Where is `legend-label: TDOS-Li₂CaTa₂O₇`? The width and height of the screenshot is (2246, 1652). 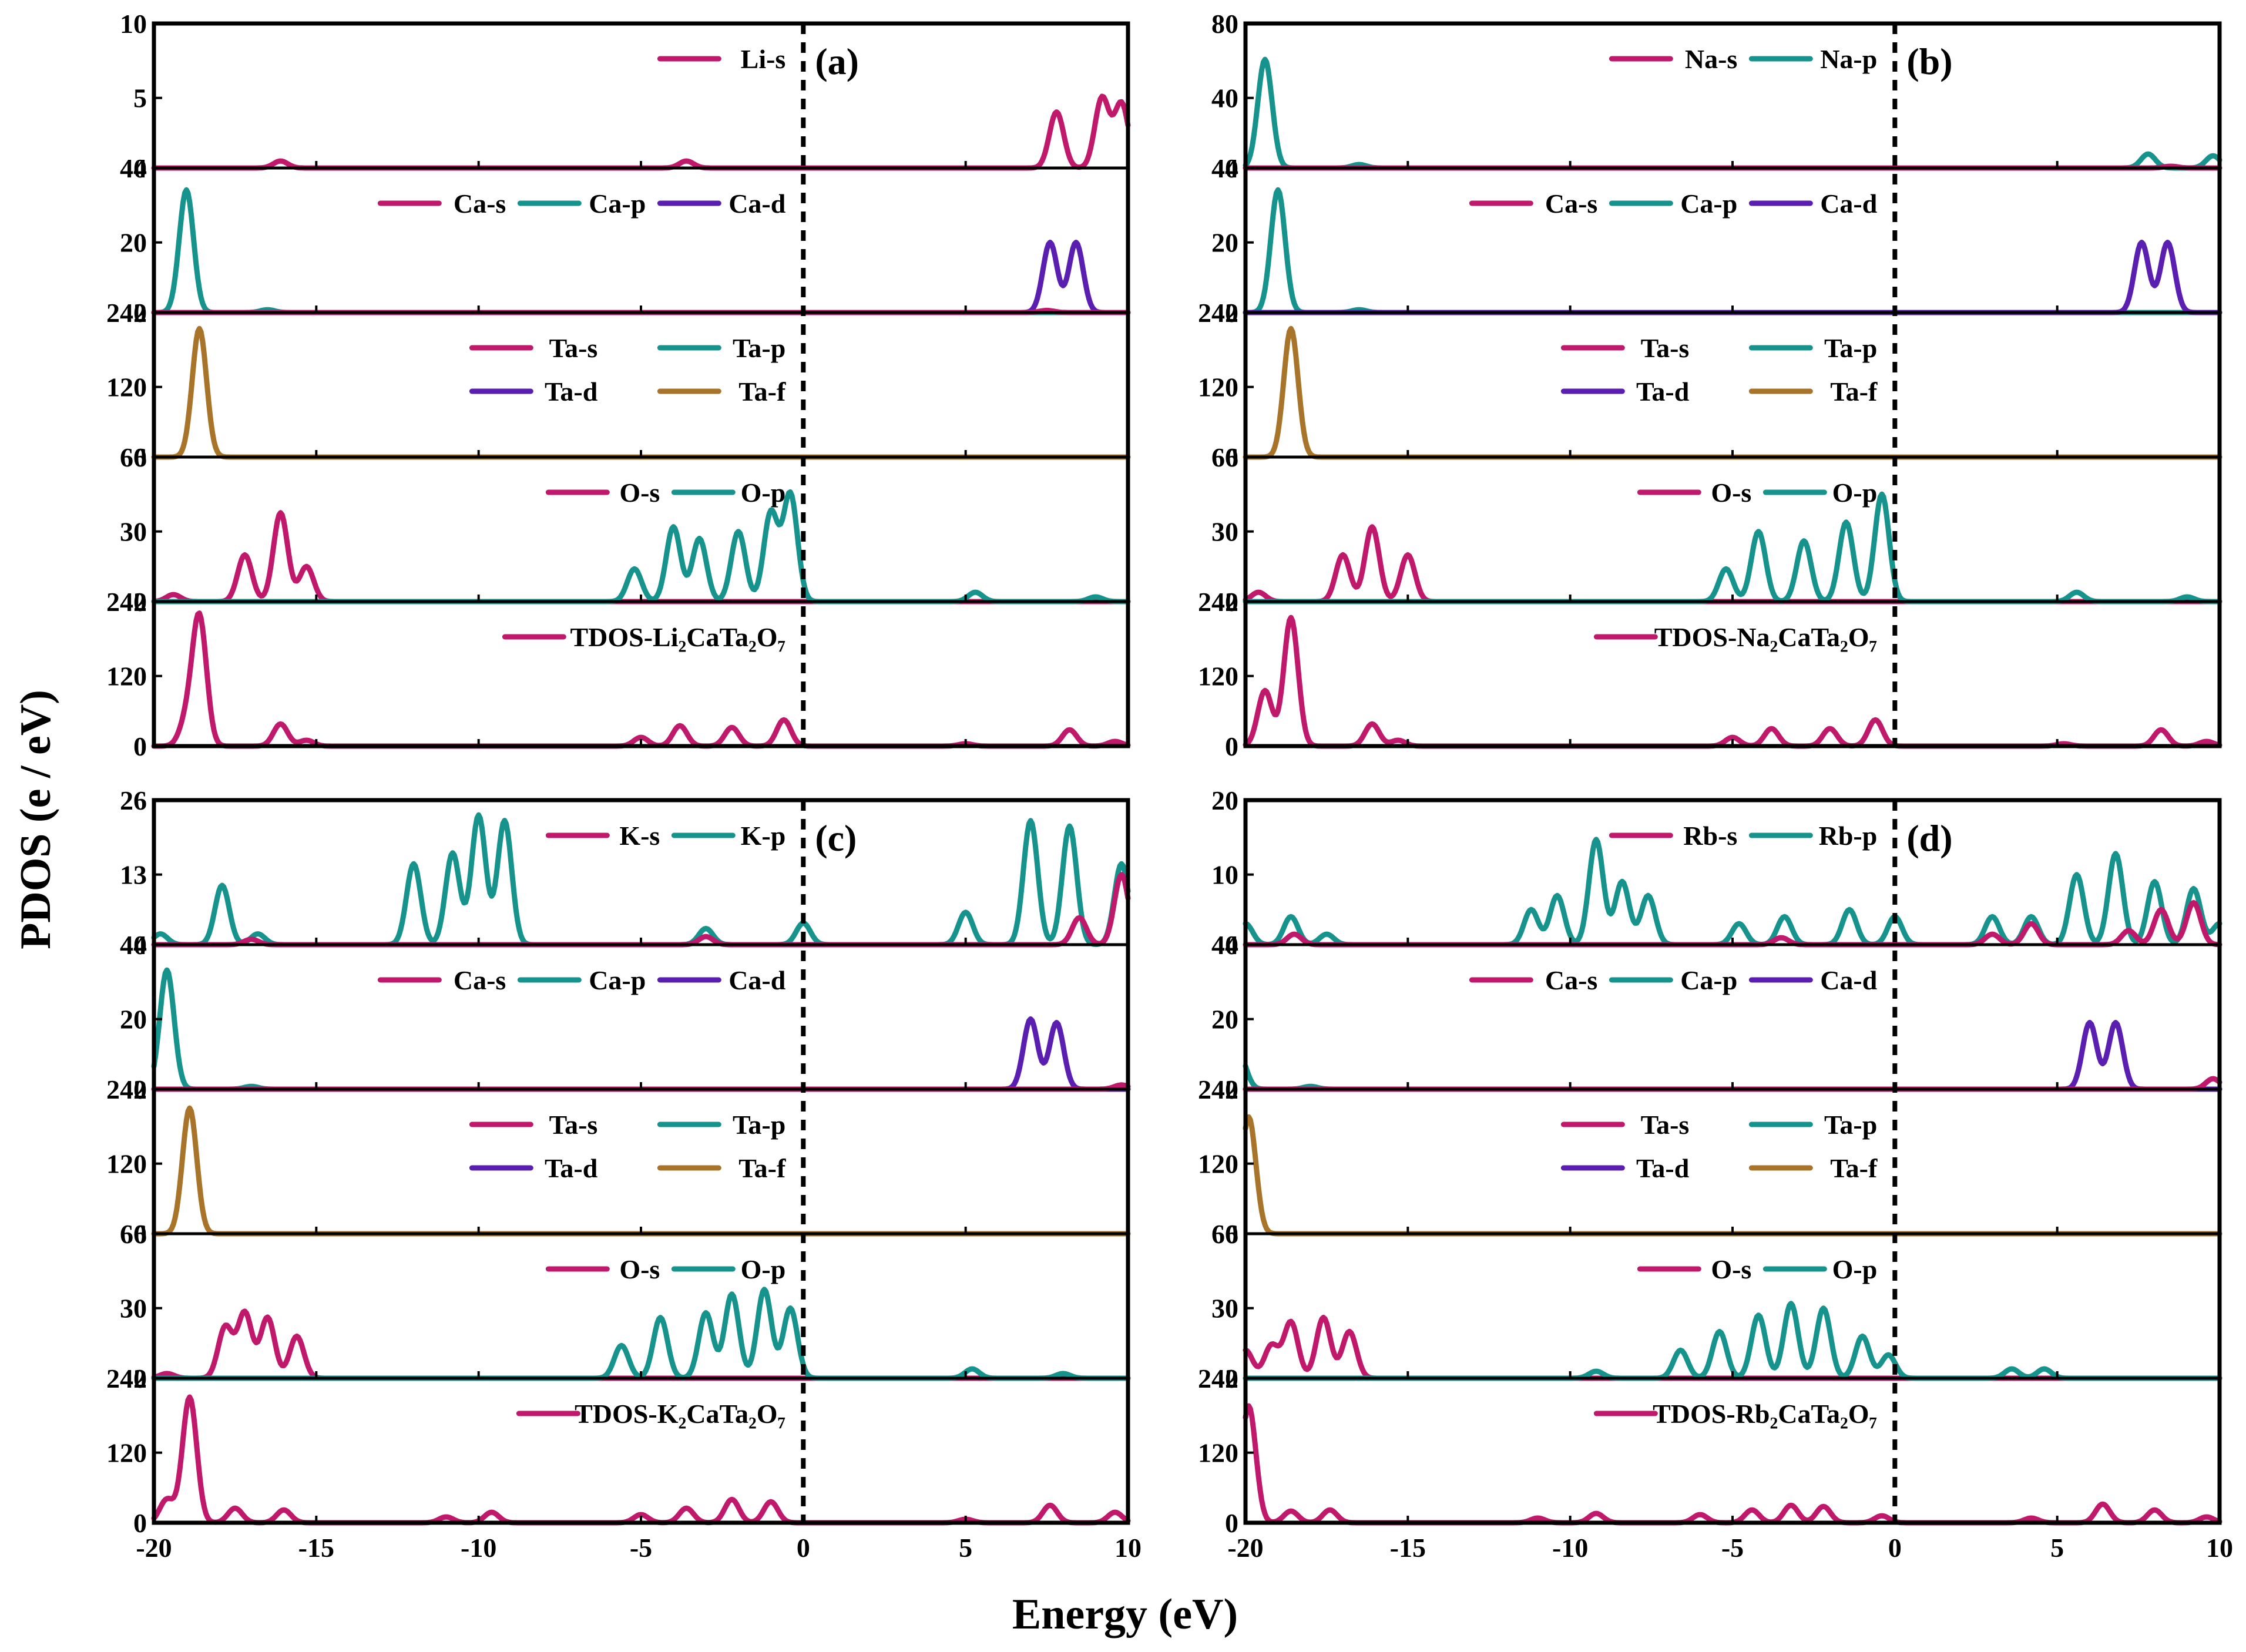
legend-label: TDOS-Li₂CaTa₂O₇ is located at coordinates (677, 637).